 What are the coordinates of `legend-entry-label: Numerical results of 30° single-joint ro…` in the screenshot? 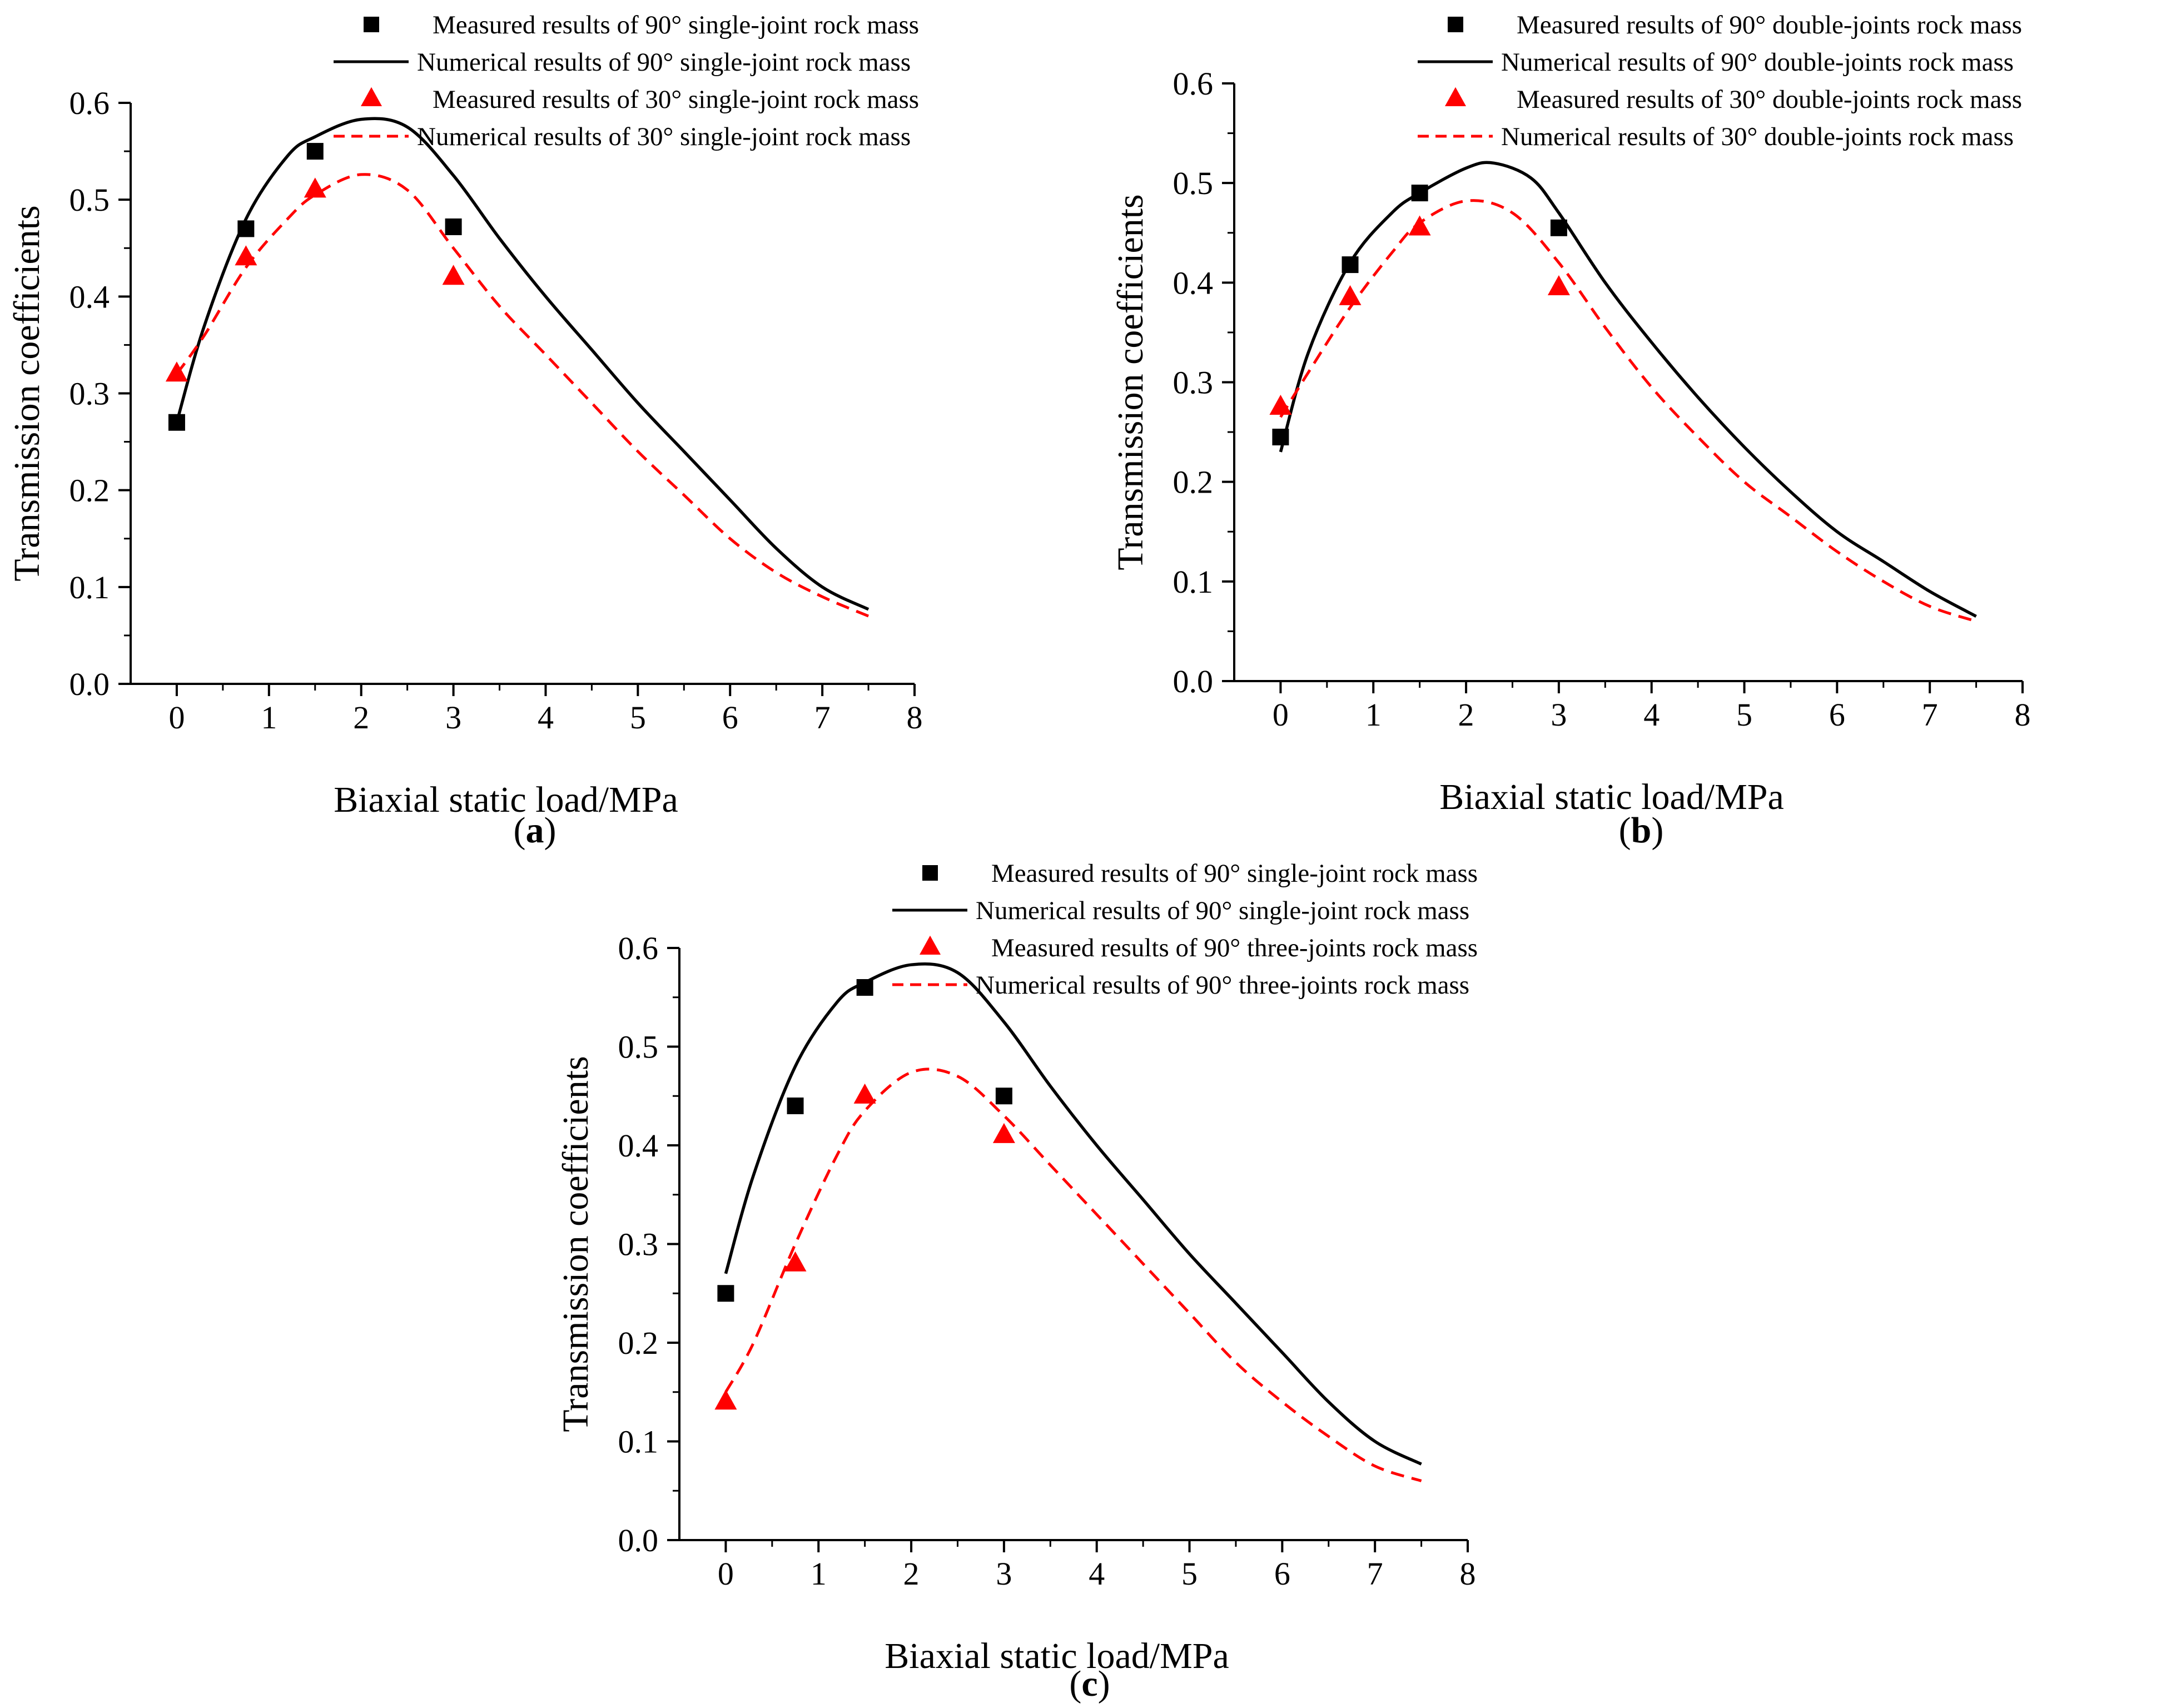 It's located at (664, 136).